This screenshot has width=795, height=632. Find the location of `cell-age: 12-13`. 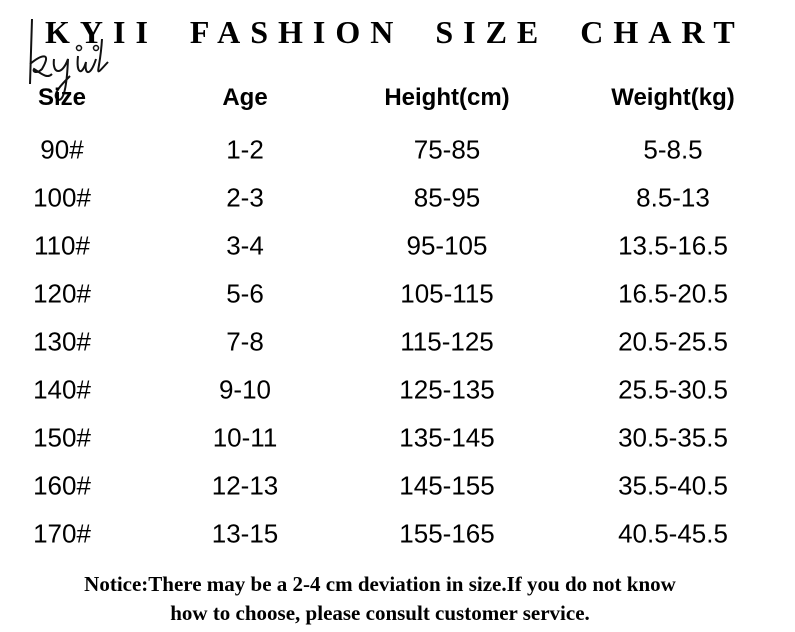

cell-age: 12-13 is located at coordinates (245, 485).